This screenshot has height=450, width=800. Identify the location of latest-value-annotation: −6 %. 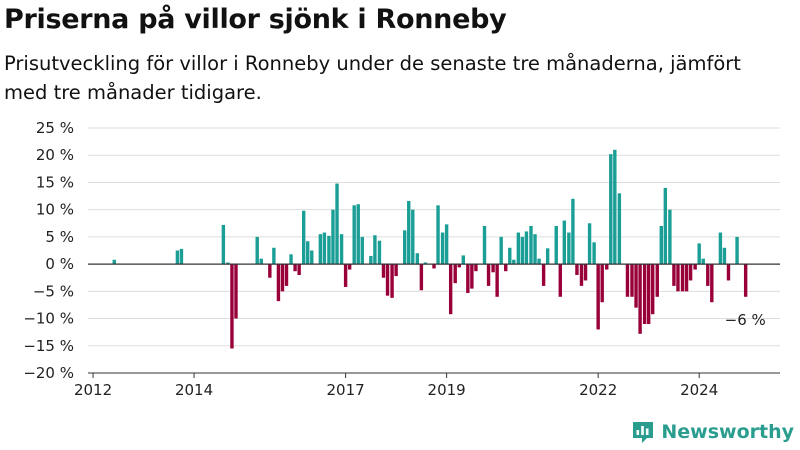
(745, 320).